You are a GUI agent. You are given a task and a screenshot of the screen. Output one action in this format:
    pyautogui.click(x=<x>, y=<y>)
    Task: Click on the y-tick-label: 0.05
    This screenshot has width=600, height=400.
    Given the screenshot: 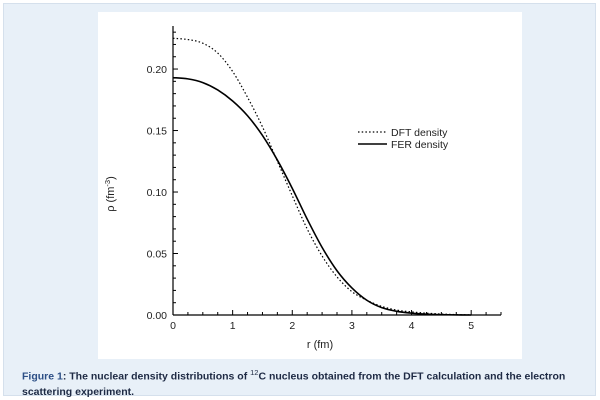 What is the action you would take?
    pyautogui.click(x=157, y=255)
    